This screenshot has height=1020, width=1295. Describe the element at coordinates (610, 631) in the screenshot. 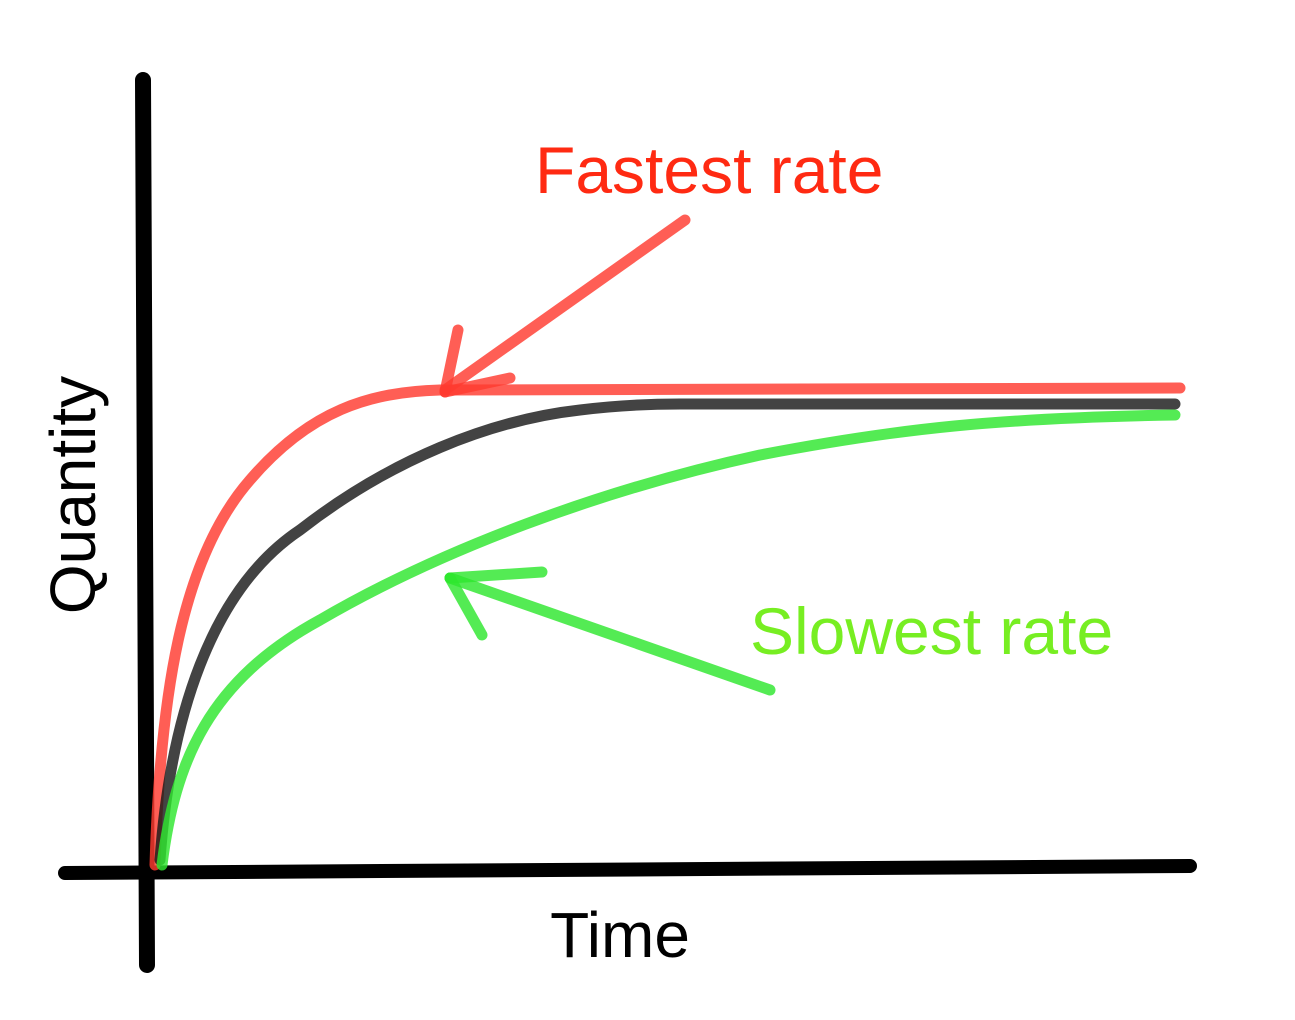

I see `arrow-slowest` at that location.